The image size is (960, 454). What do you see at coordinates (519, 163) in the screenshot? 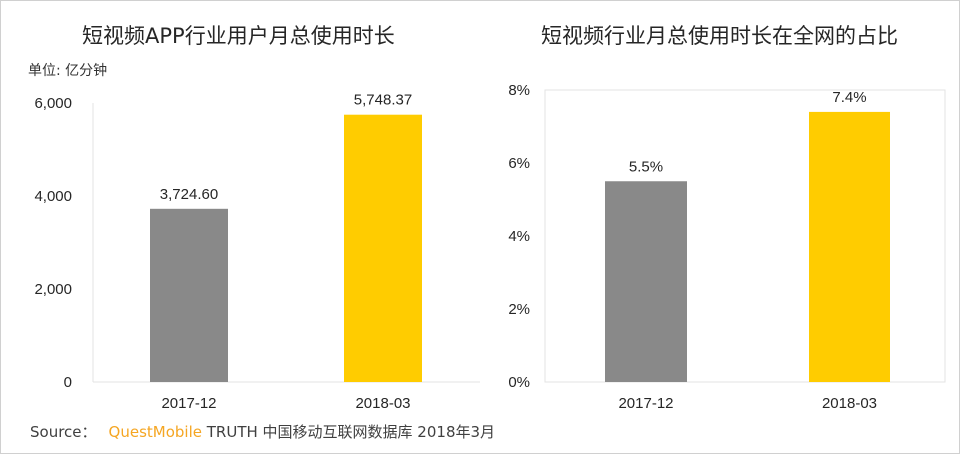
I see `right-y-tick-label: 6%` at bounding box center [519, 163].